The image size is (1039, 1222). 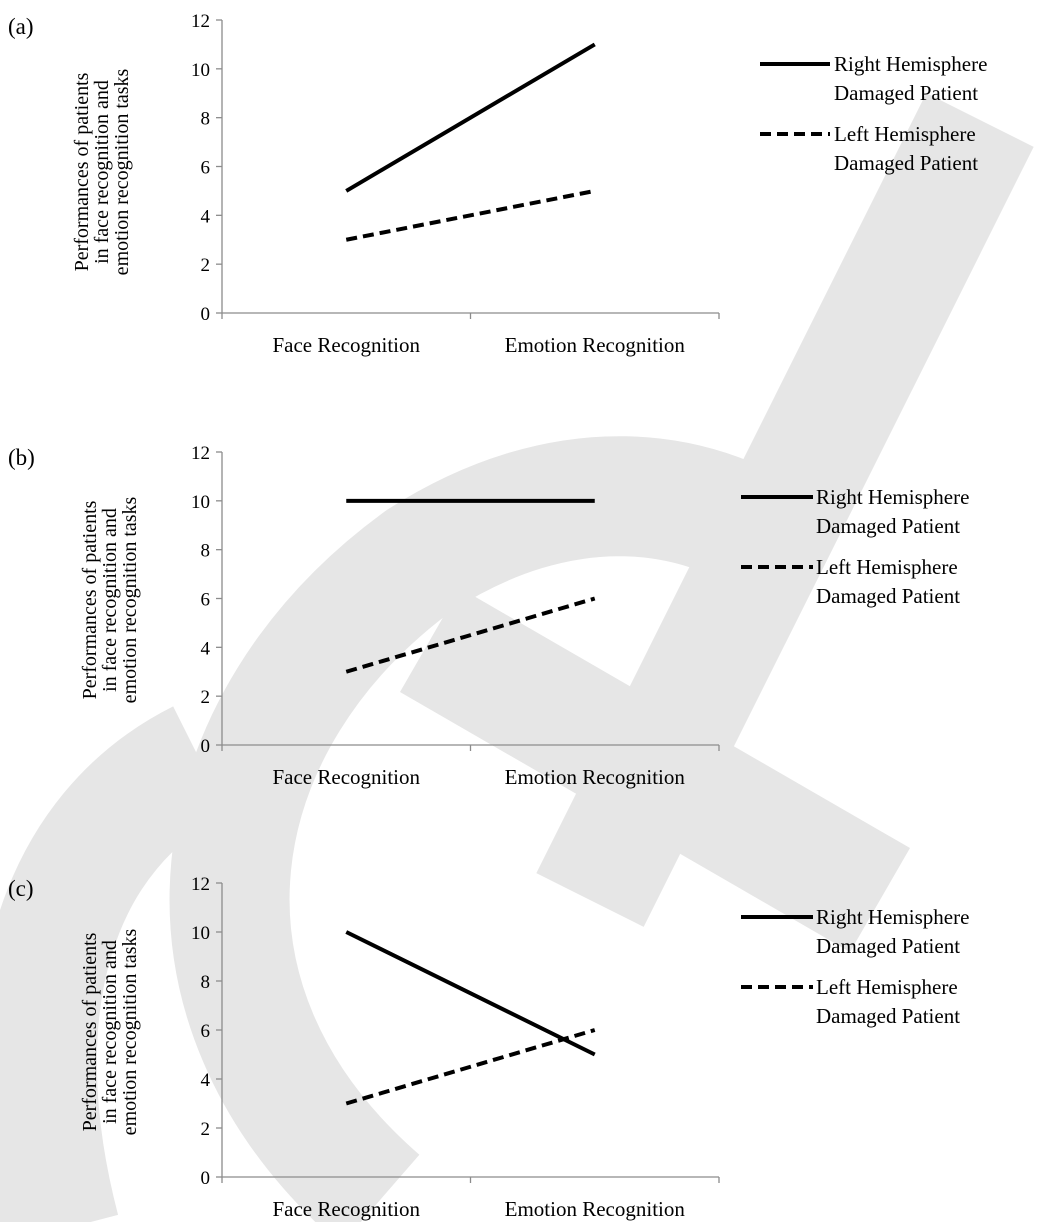 I want to click on panel-label: (a), so click(x=21, y=26).